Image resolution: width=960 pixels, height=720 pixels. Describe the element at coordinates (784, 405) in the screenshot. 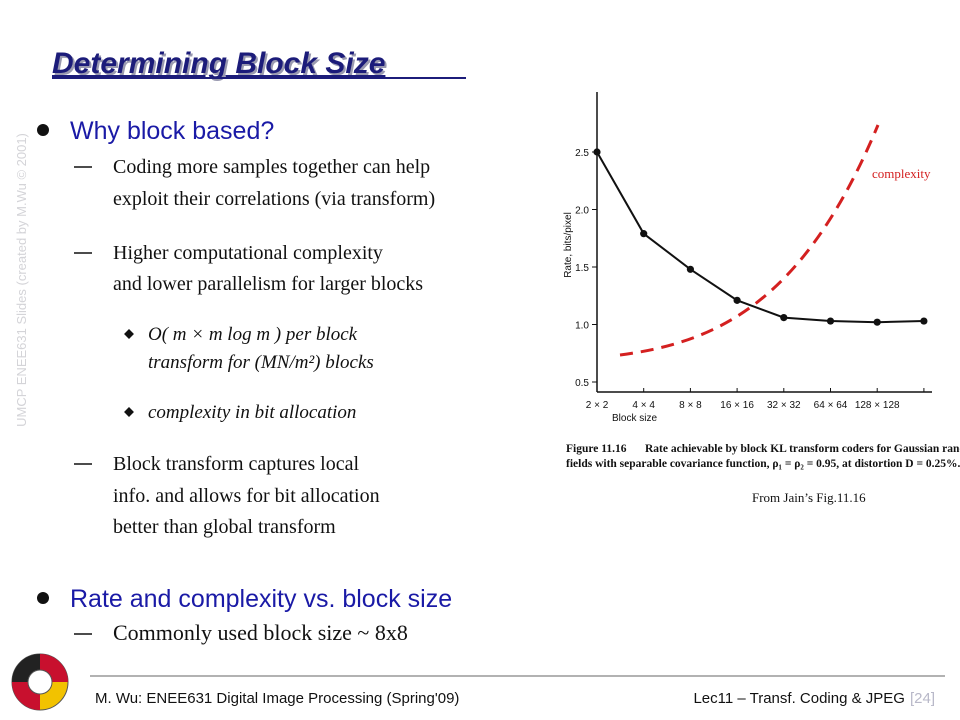

I see `x-tick-label: 32 × 32` at that location.